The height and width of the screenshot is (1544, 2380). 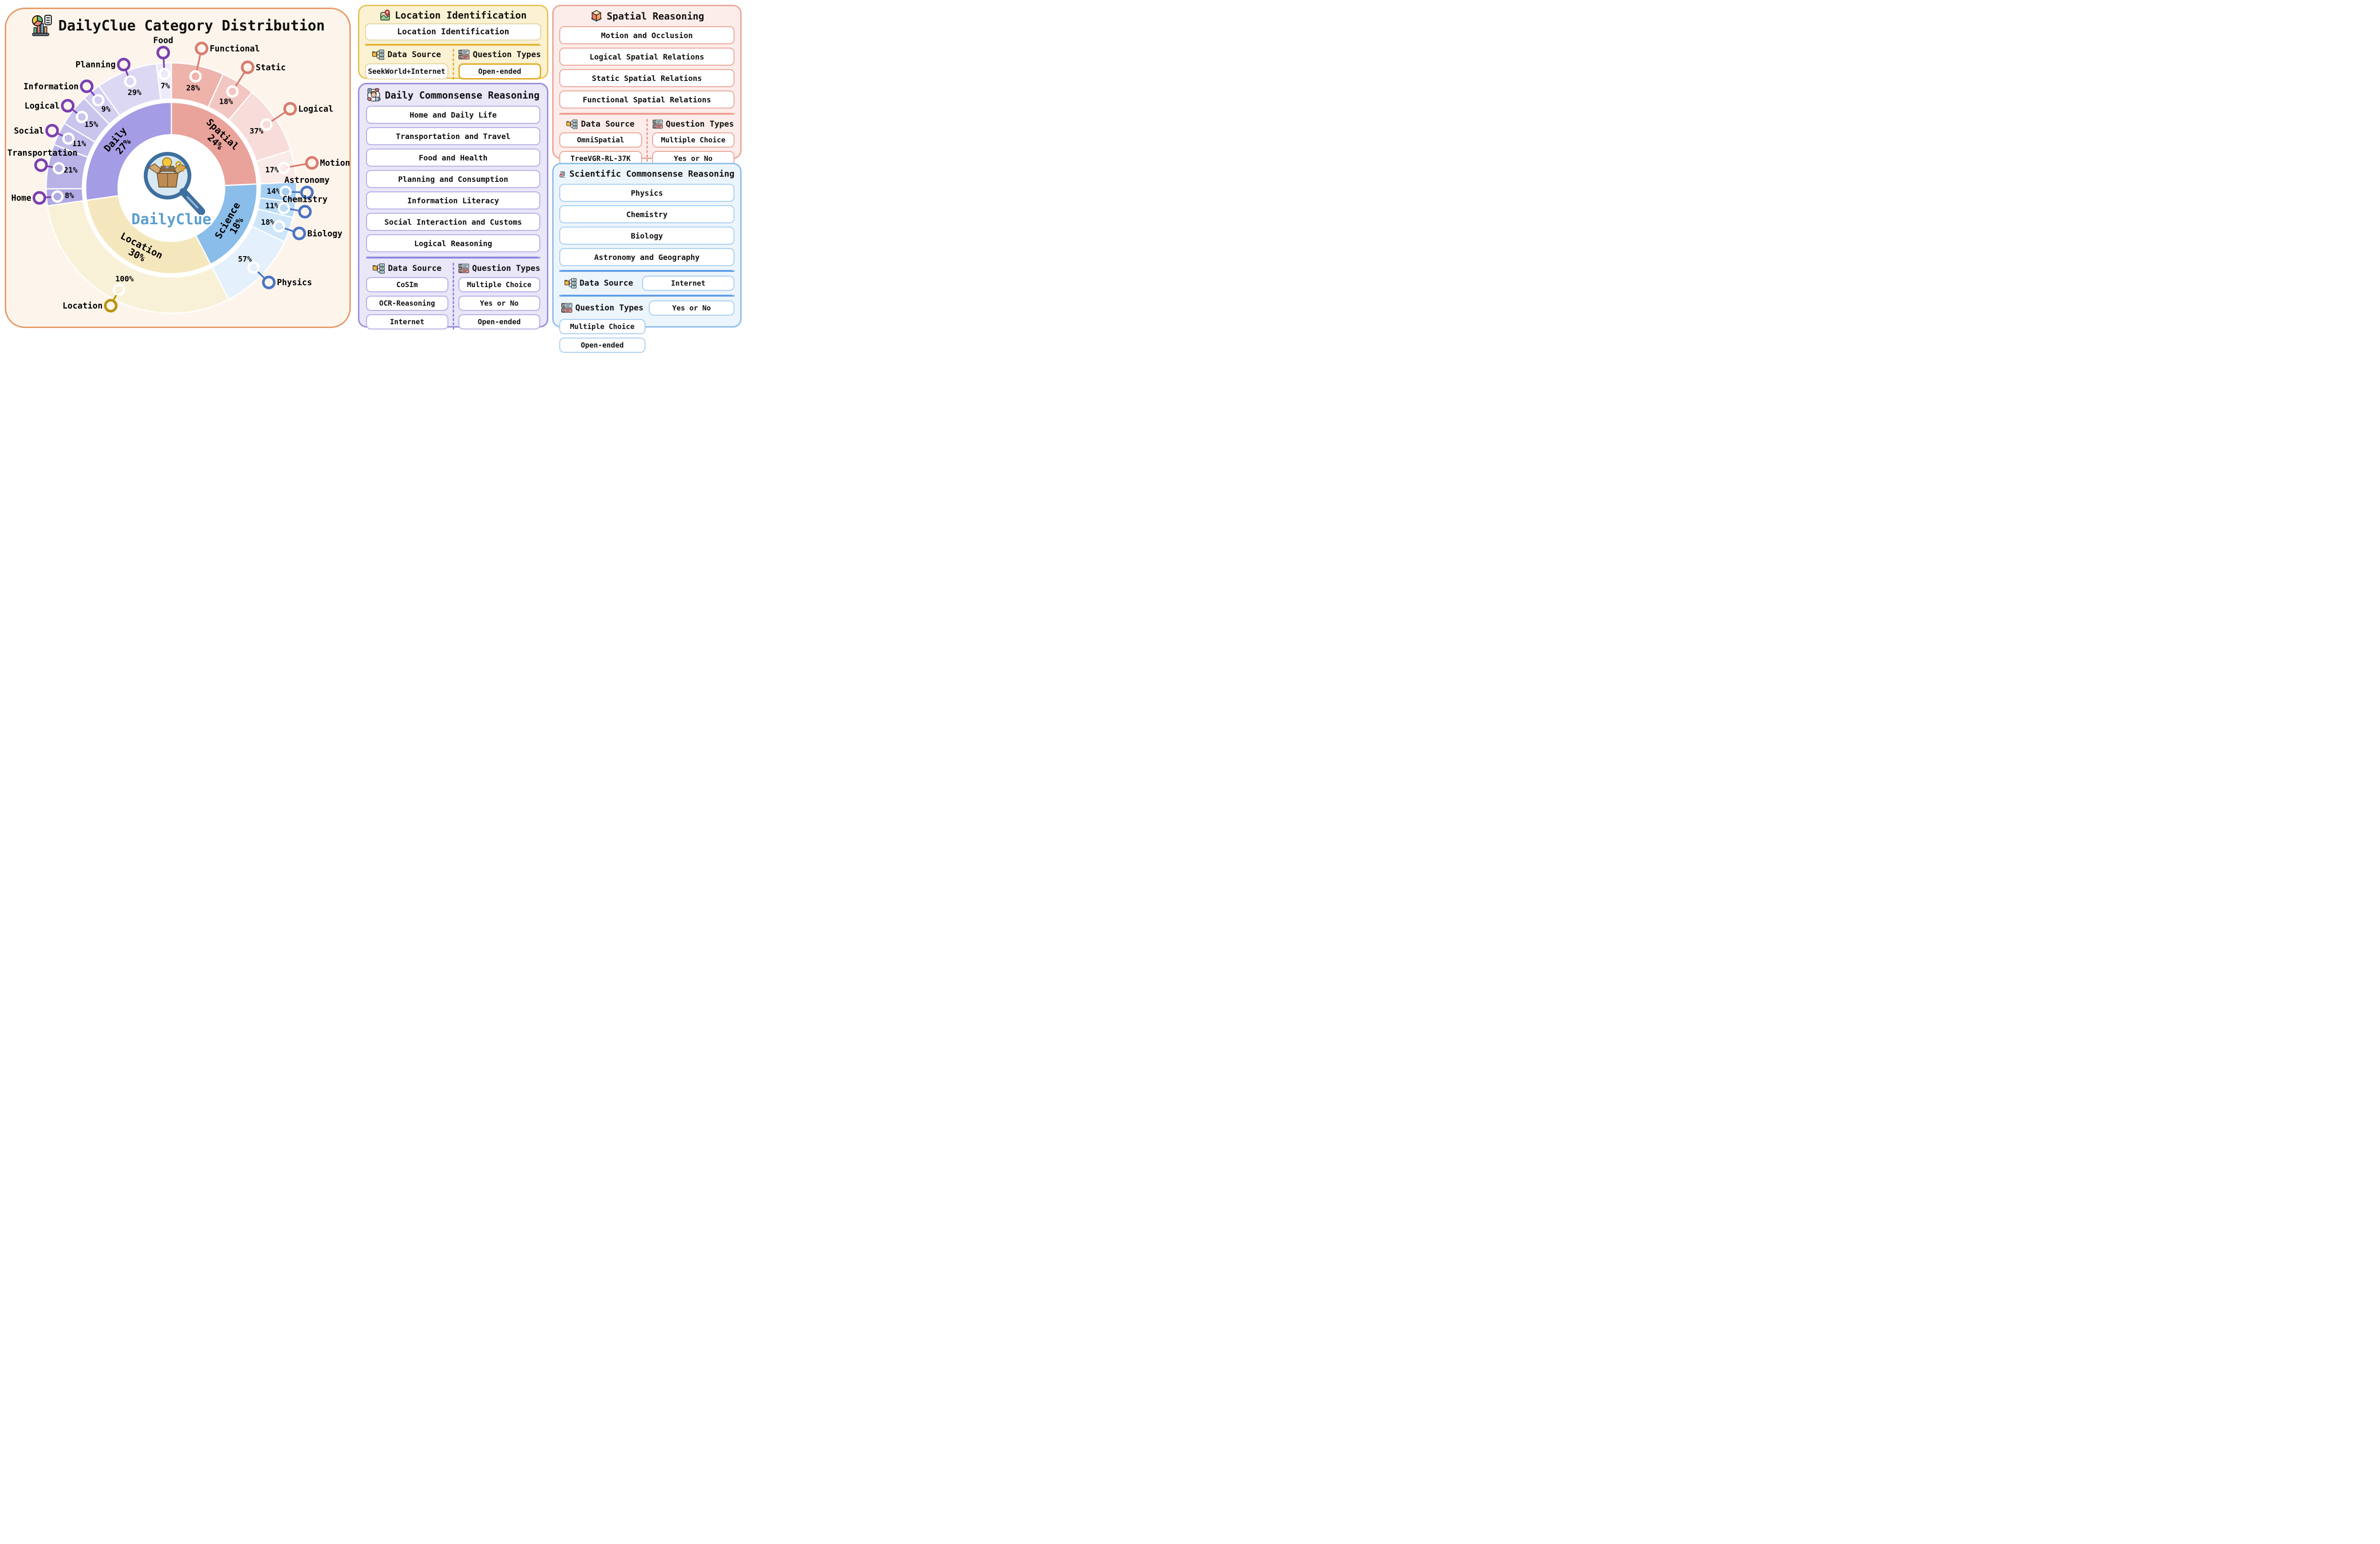 What do you see at coordinates (385, 15) in the screenshot?
I see `map-pin-icon` at bounding box center [385, 15].